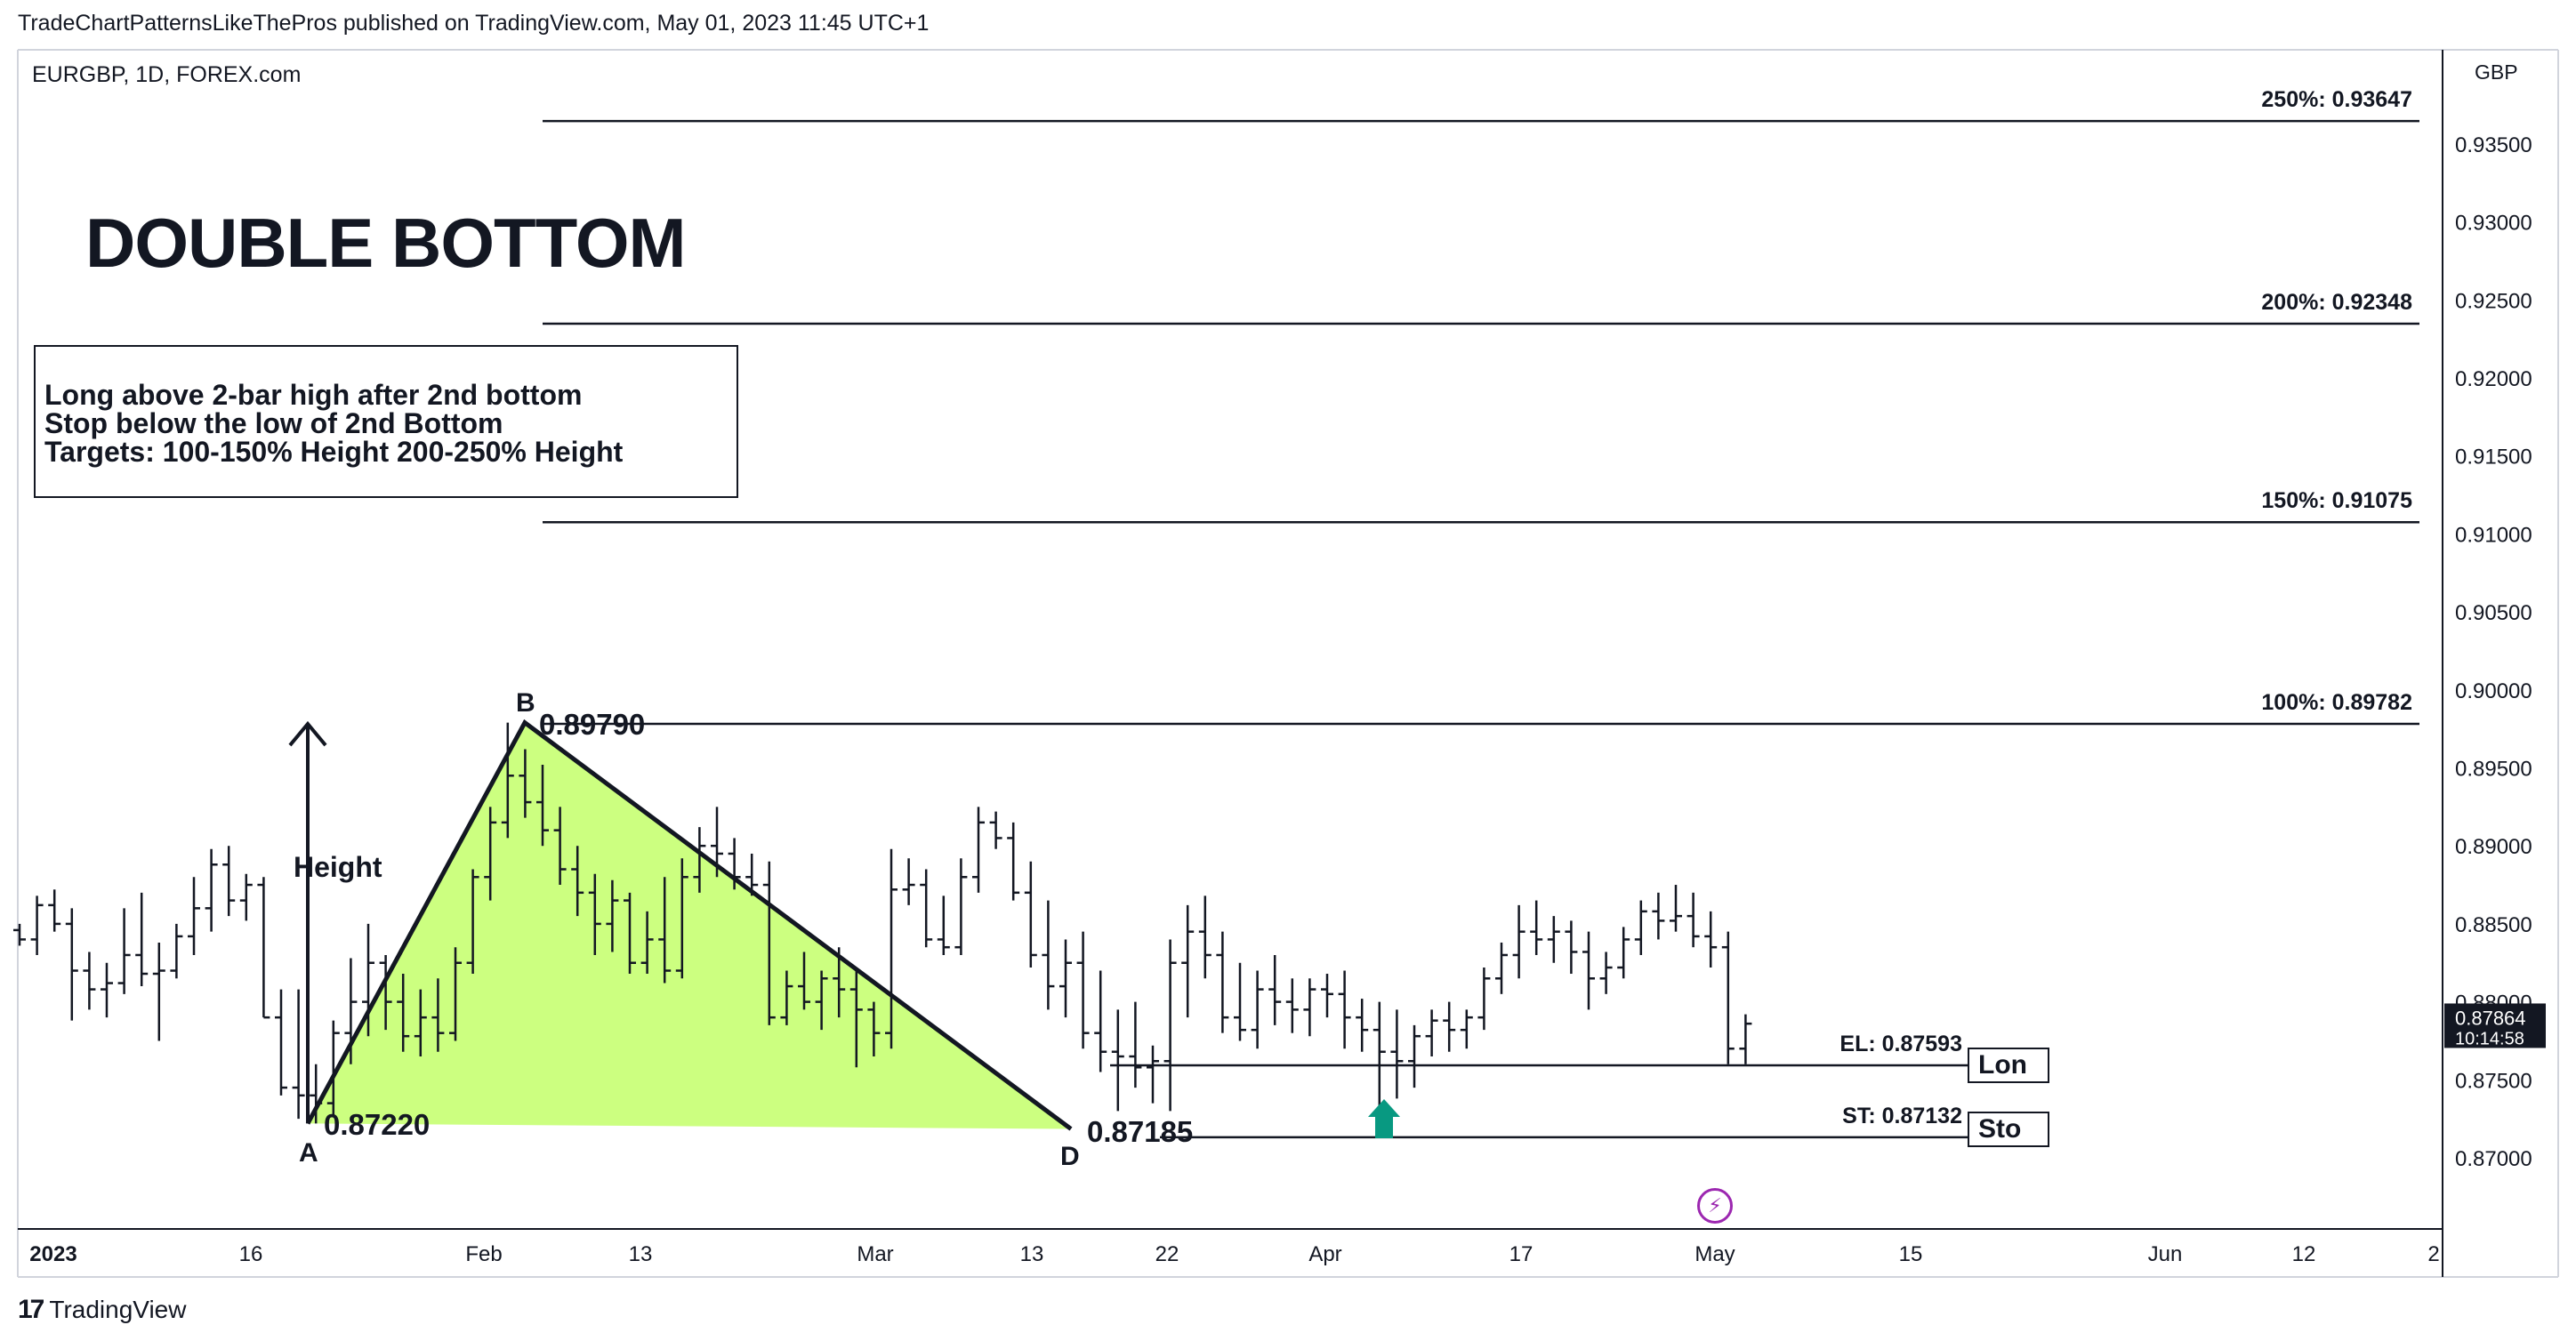 The image size is (2576, 1341). Describe the element at coordinates (2493, 379) in the screenshot. I see `price-tick: 0.92000` at that location.